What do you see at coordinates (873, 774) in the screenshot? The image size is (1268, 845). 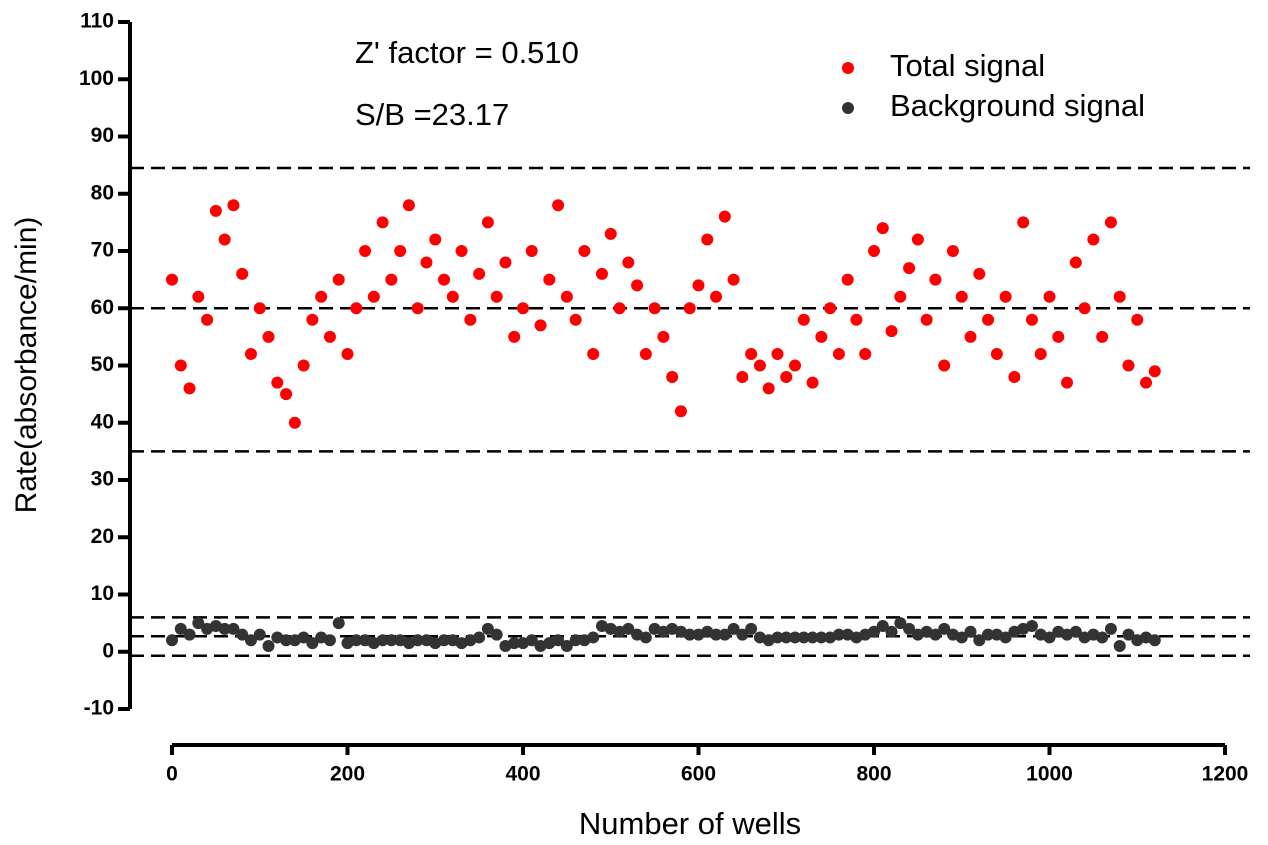 I see `x-tick-label: 800` at bounding box center [873, 774].